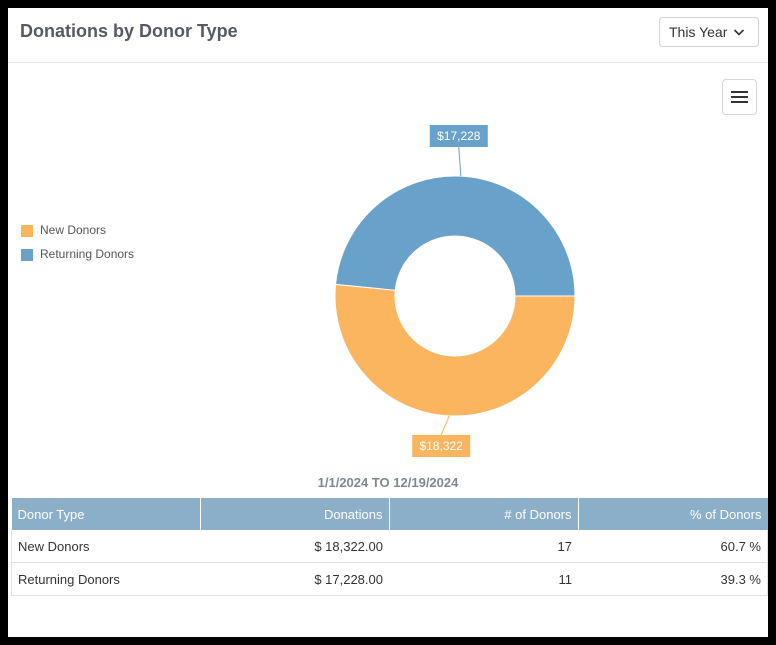 Image resolution: width=776 pixels, height=645 pixels. Describe the element at coordinates (129, 31) in the screenshot. I see `card-title: Donations by Donor Type` at that location.